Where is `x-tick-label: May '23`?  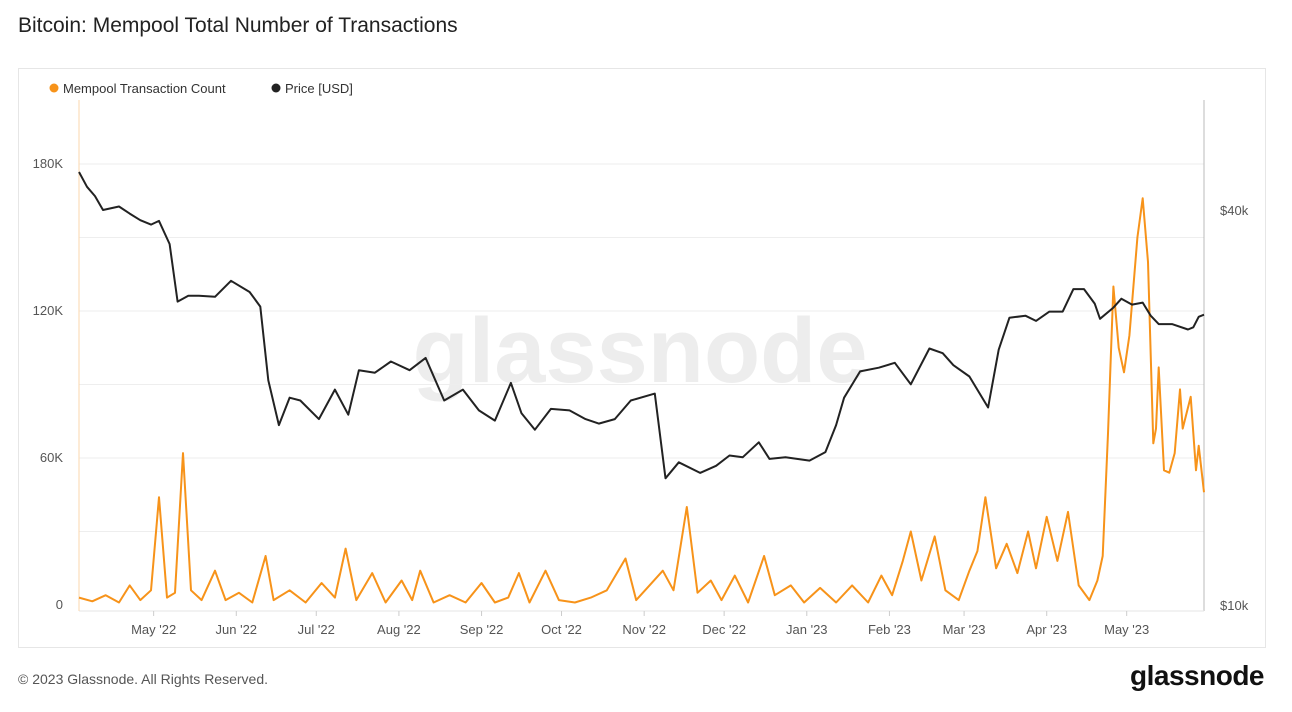 x-tick-label: May '23 is located at coordinates (1126, 629).